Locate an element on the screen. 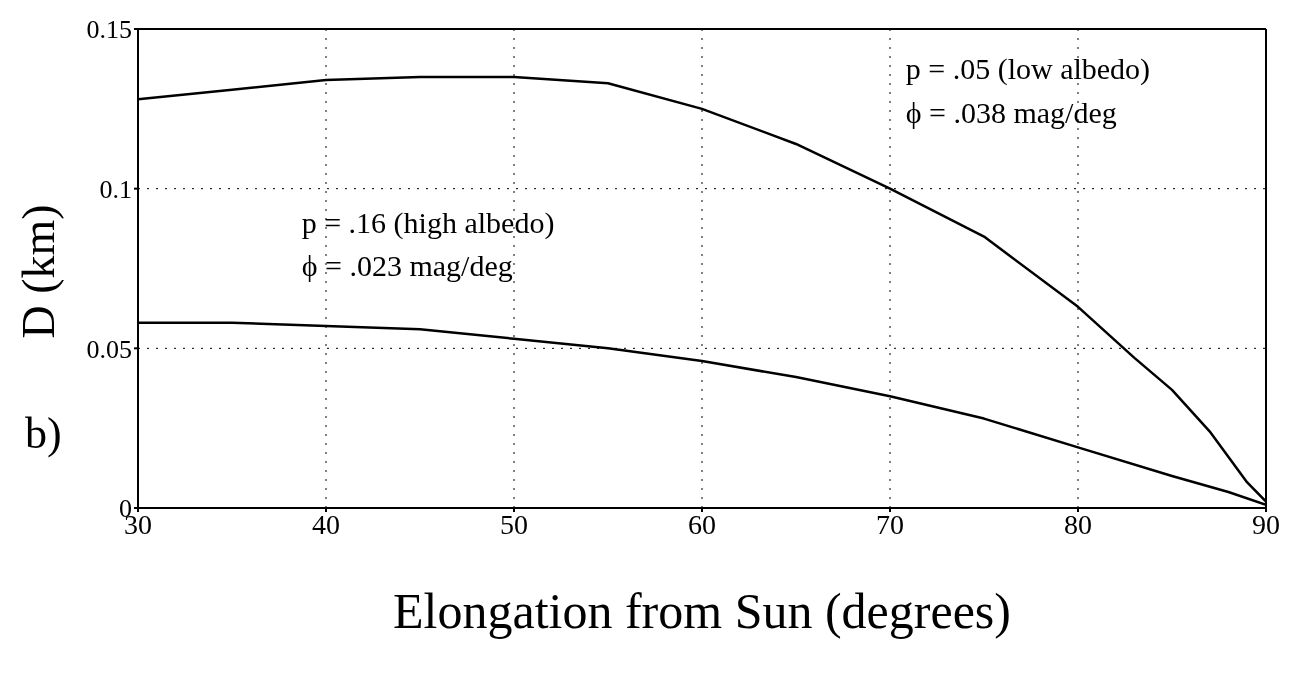 The height and width of the screenshot is (677, 1305). x-axis-title: Elongation from Sun (degrees) is located at coordinates (702, 611).